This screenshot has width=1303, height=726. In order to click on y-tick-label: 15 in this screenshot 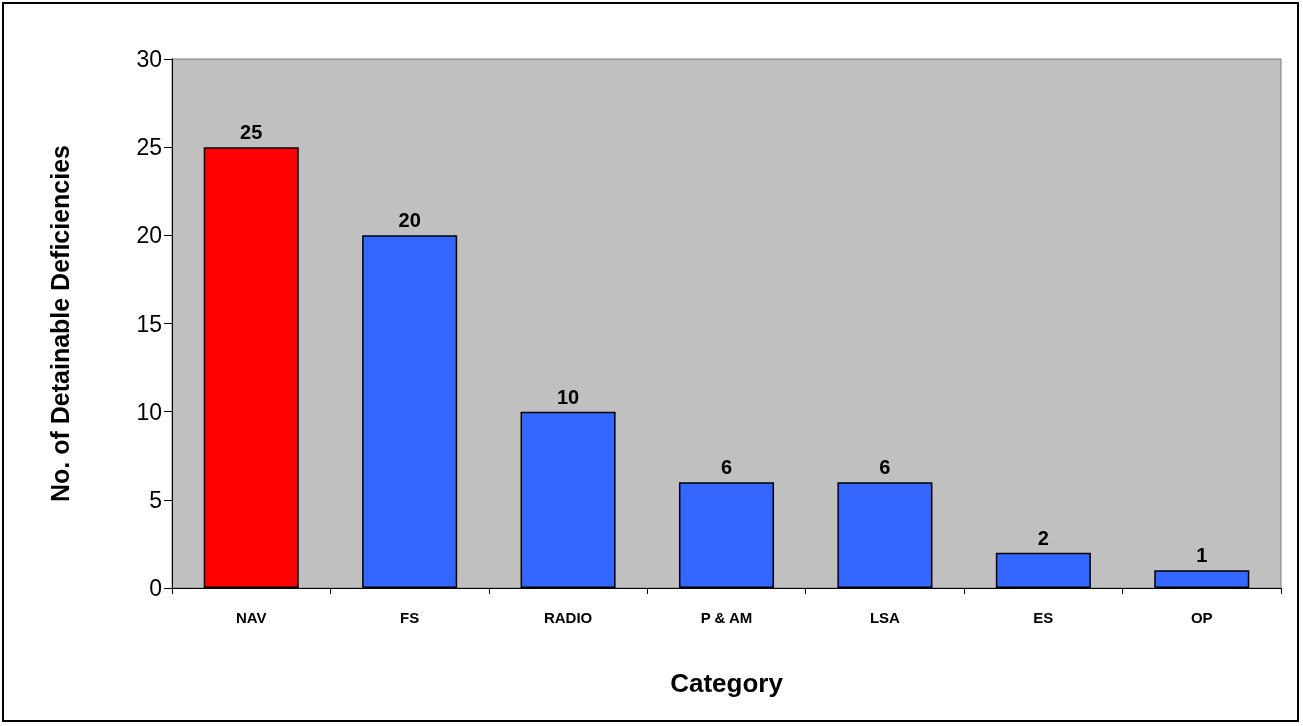, I will do `click(149, 323)`.